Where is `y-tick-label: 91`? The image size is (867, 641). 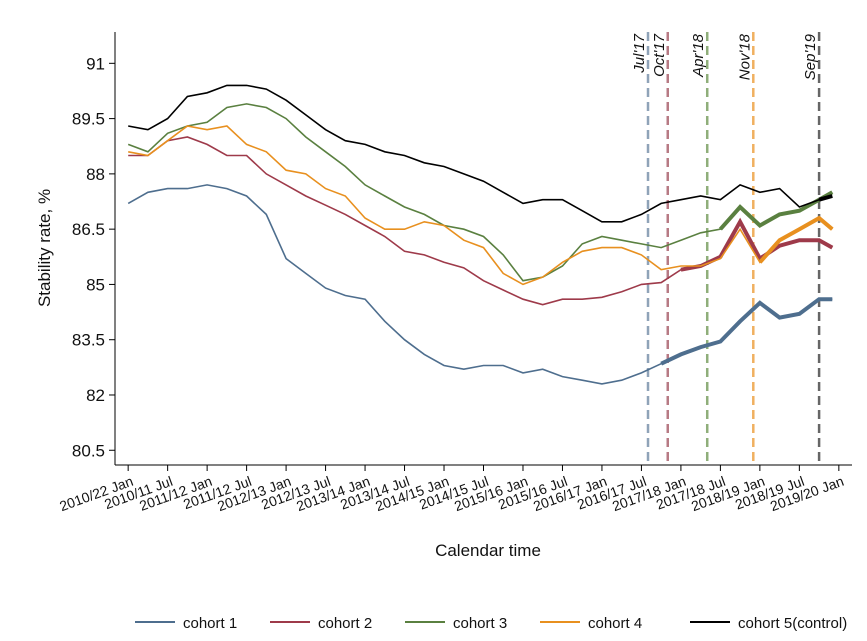
y-tick-label: 91 is located at coordinates (95, 63).